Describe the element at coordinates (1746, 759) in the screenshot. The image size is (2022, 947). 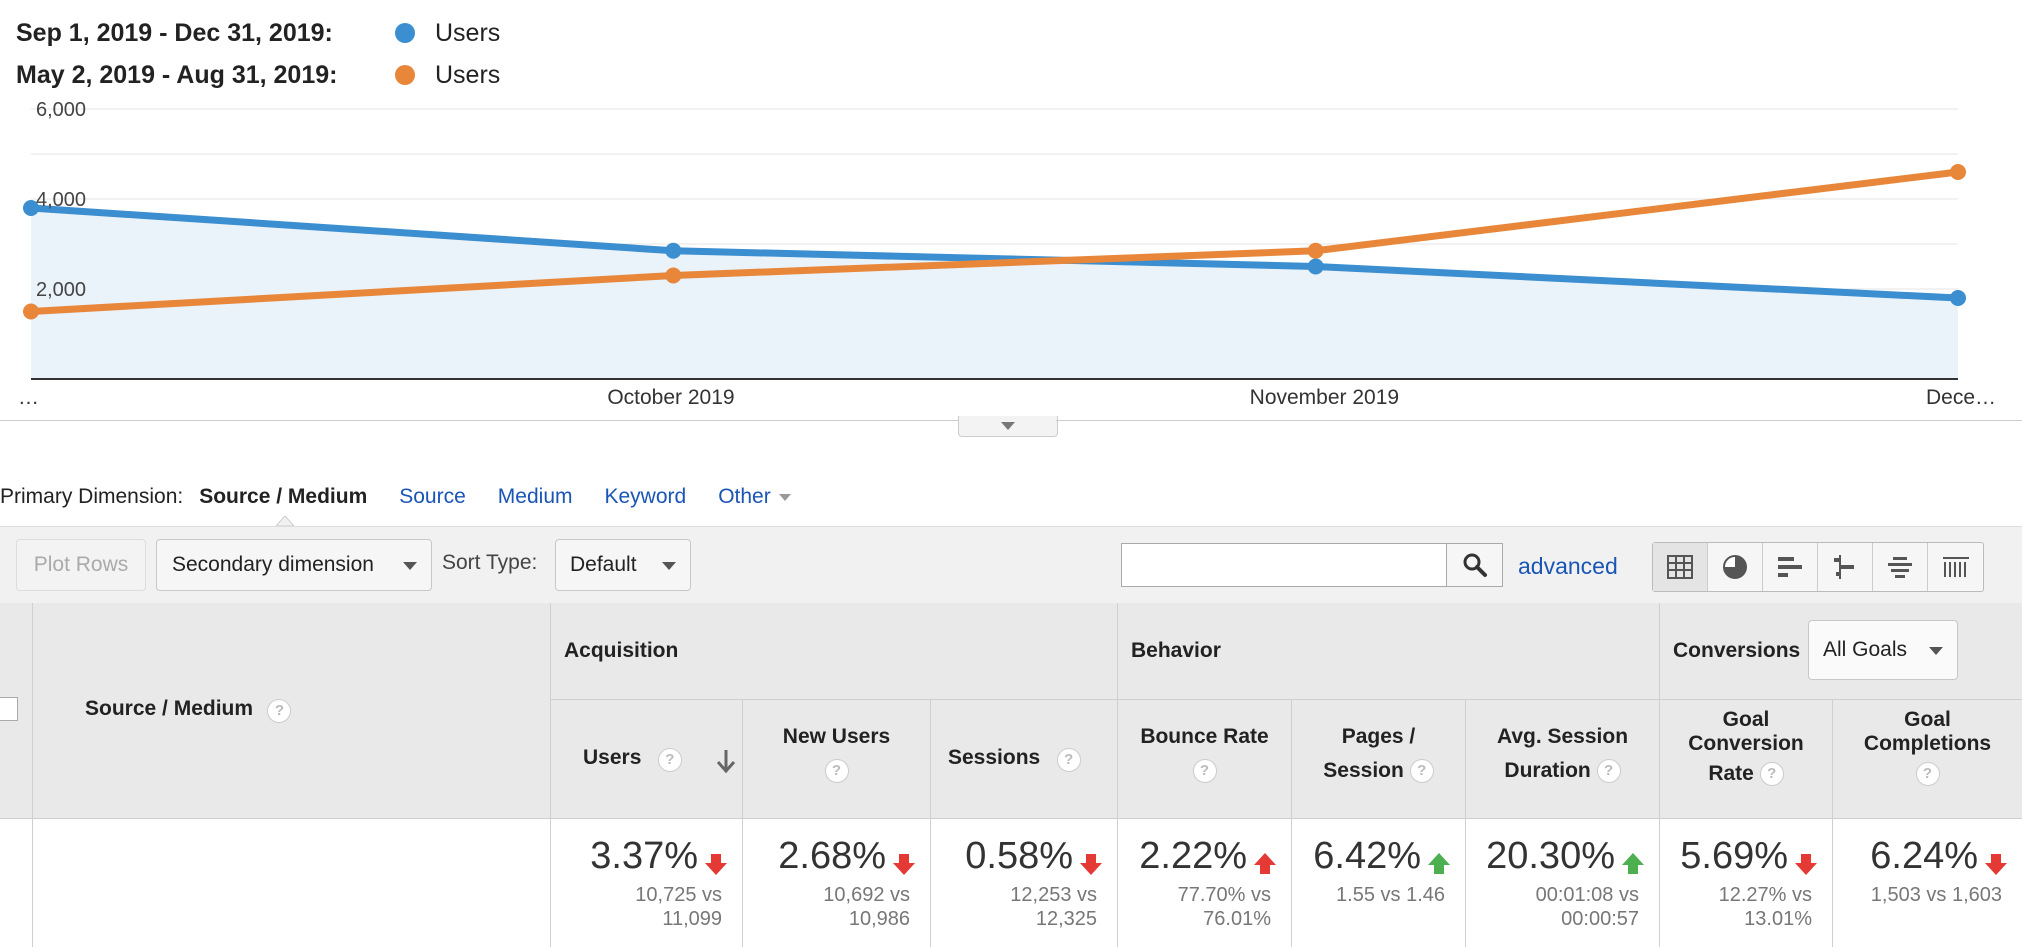
I see `col-header-goal-conversion-rate: Goal Conversion Rate ?` at that location.